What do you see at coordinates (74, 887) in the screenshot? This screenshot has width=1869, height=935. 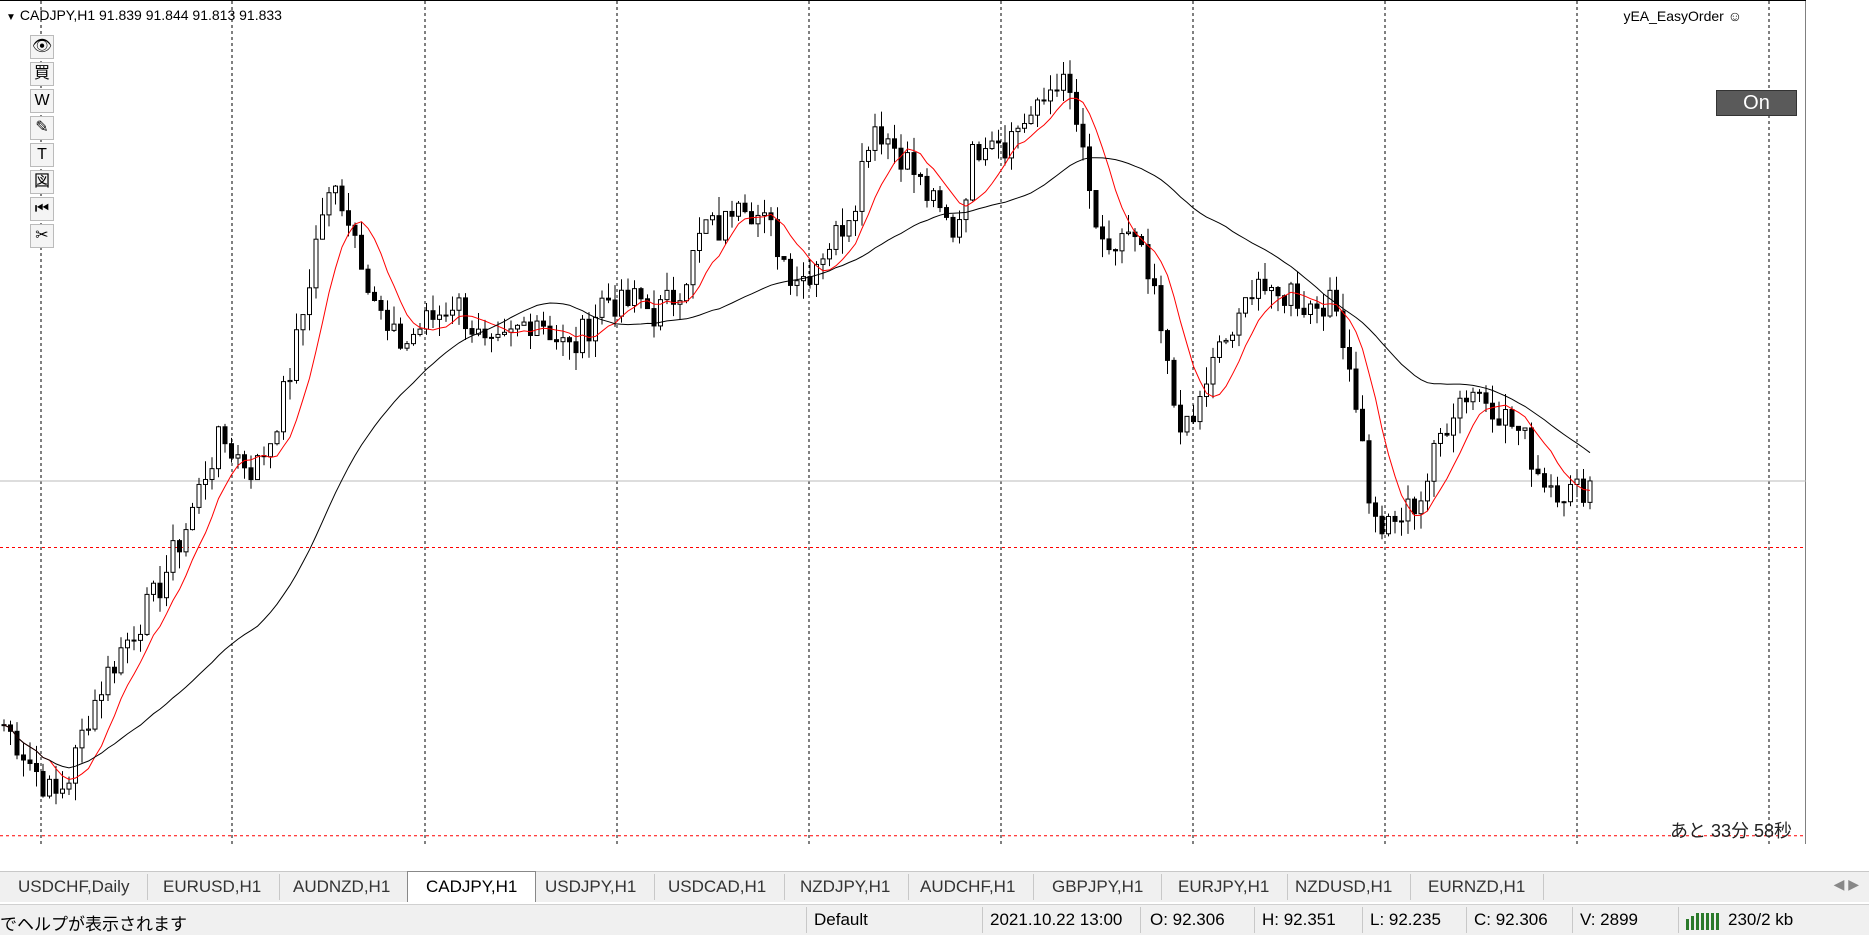 I see `tab-usdchf-daily: USDCHF,Daily` at bounding box center [74, 887].